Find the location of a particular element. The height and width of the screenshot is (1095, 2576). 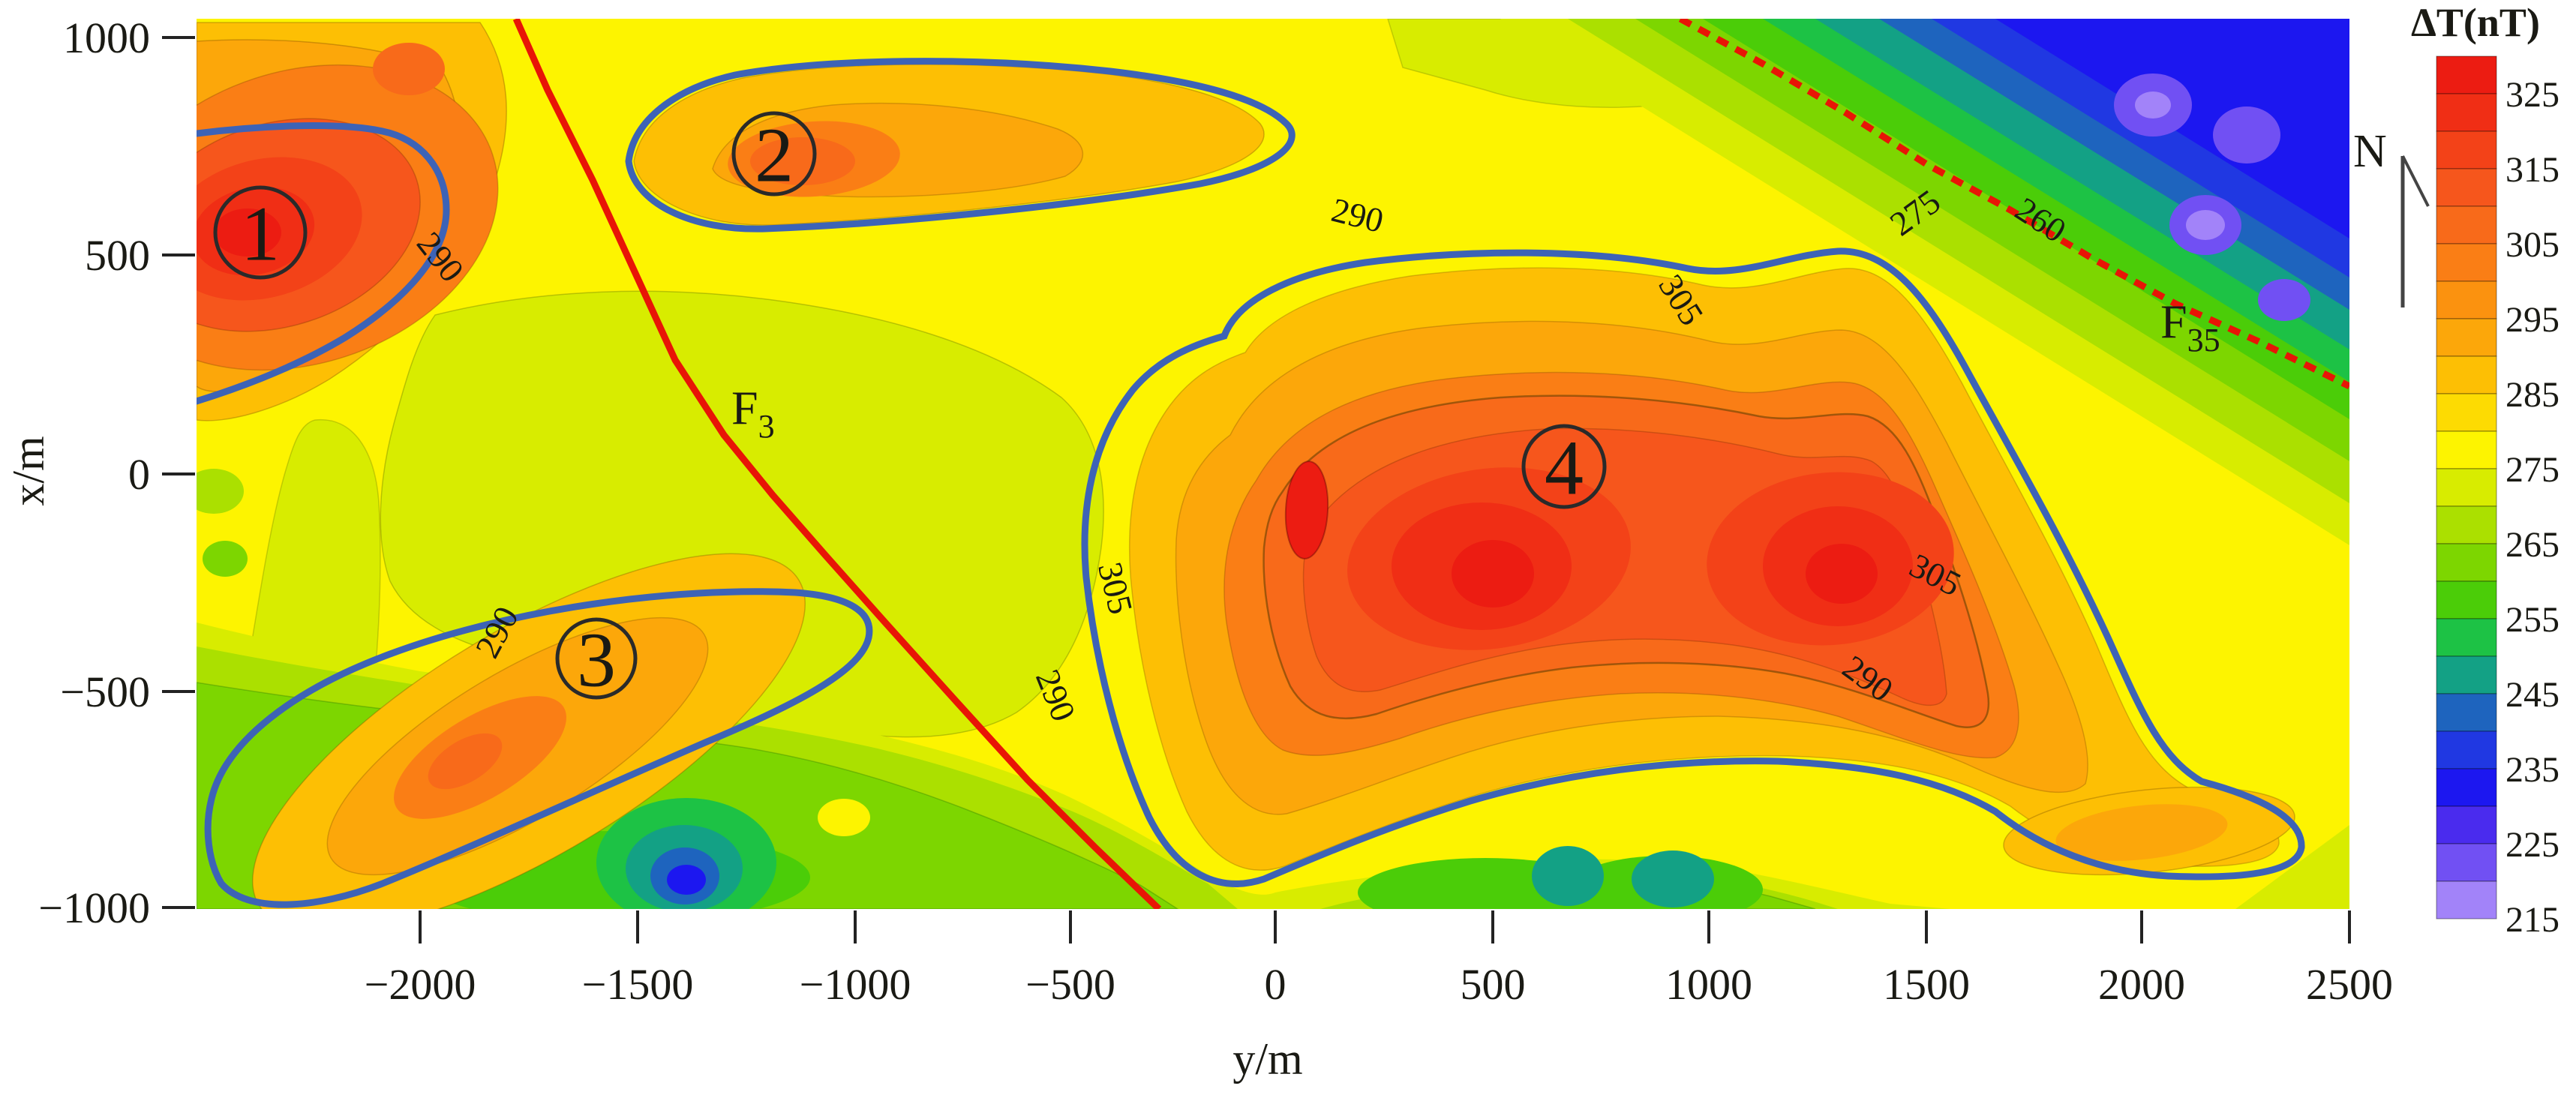

fault-label-f35: F35 is located at coordinates (2190, 326).